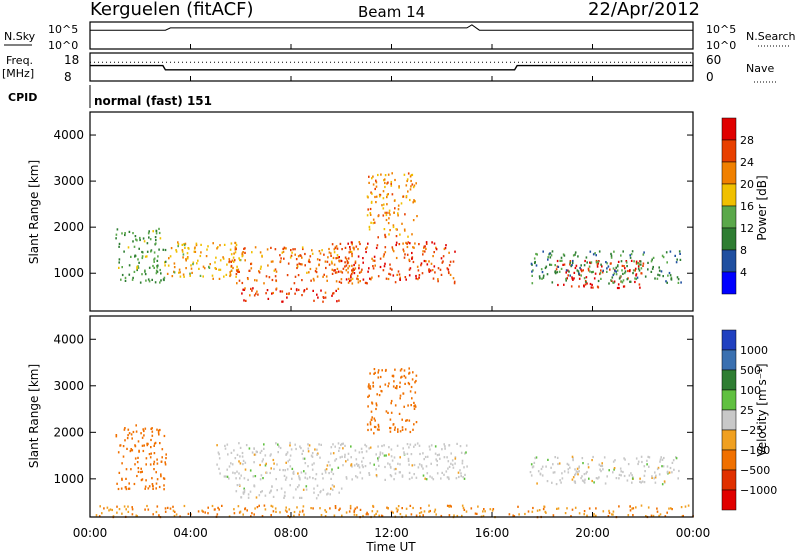  Describe the element at coordinates (18, 73) in the screenshot. I see `freq-unit-label: [MHz]` at that location.